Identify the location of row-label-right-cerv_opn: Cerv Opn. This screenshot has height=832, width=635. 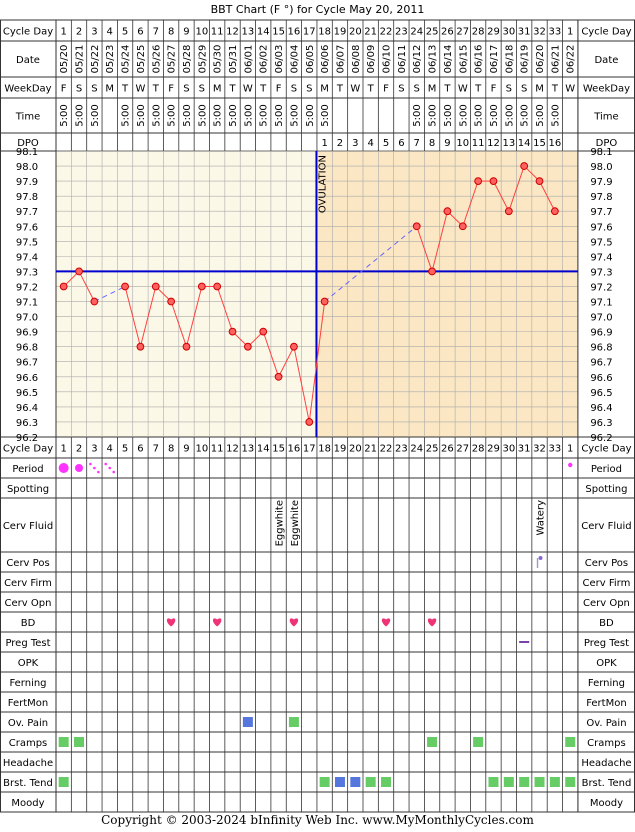
(606, 603).